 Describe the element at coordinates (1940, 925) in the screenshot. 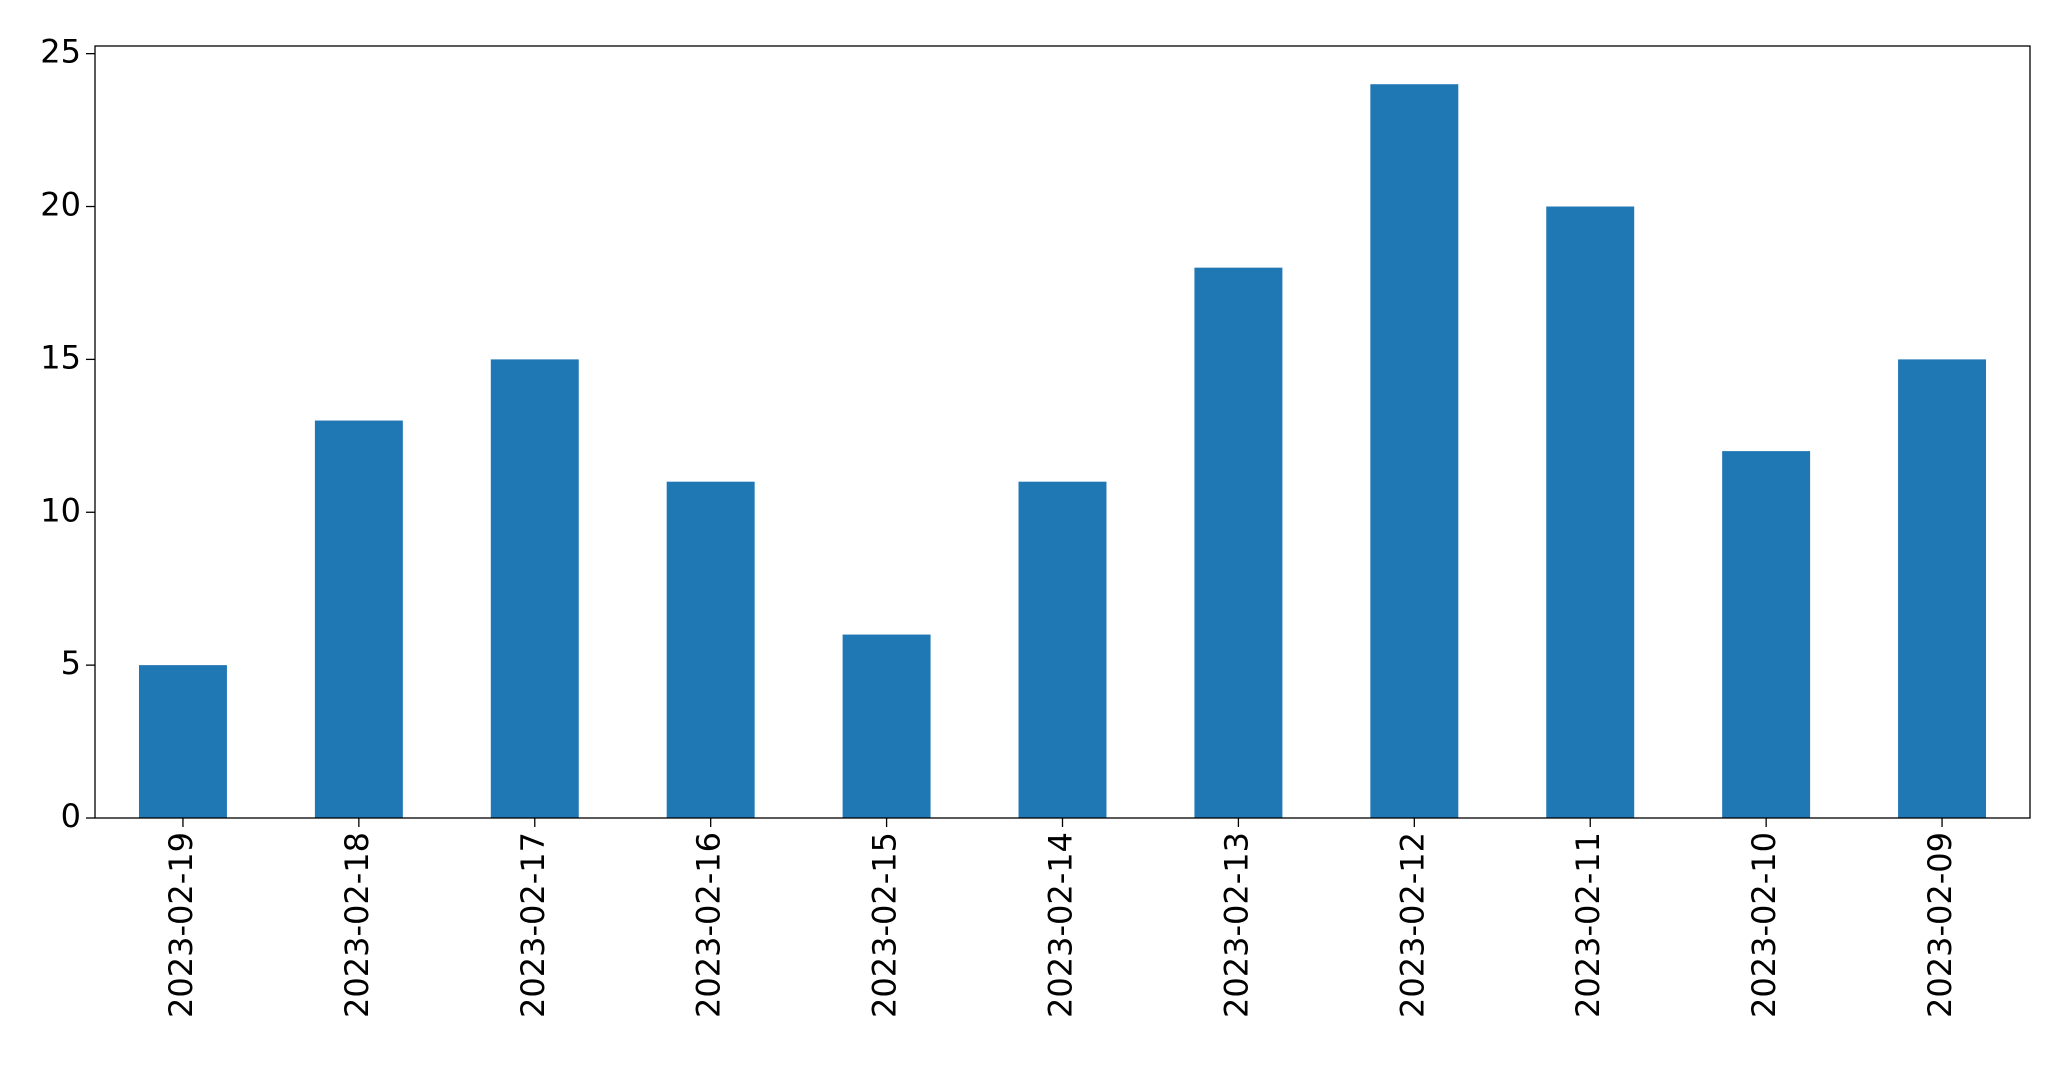

I see `x-tick-label: 2023-02-09` at that location.